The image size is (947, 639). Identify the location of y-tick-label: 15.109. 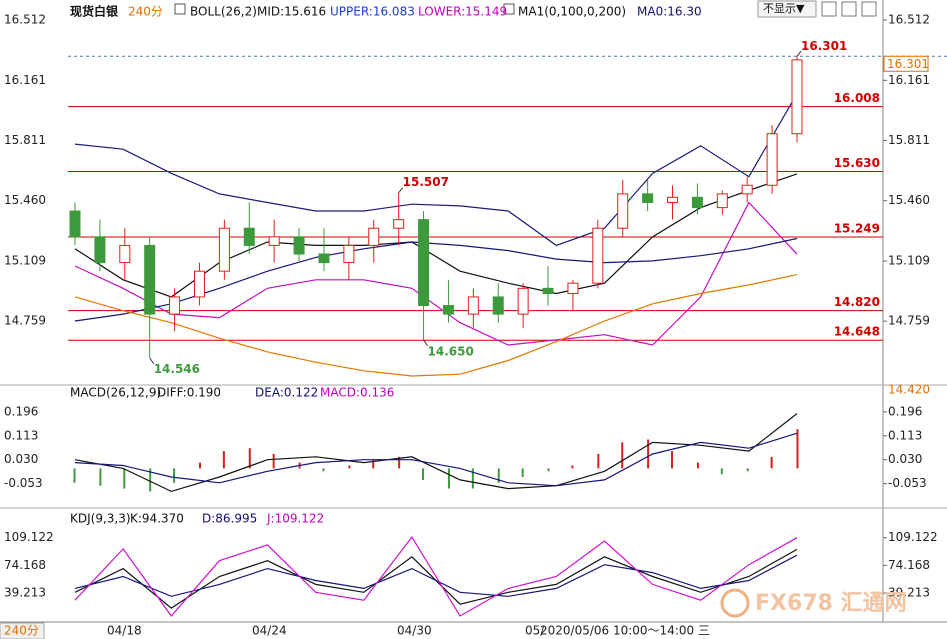
(909, 261).